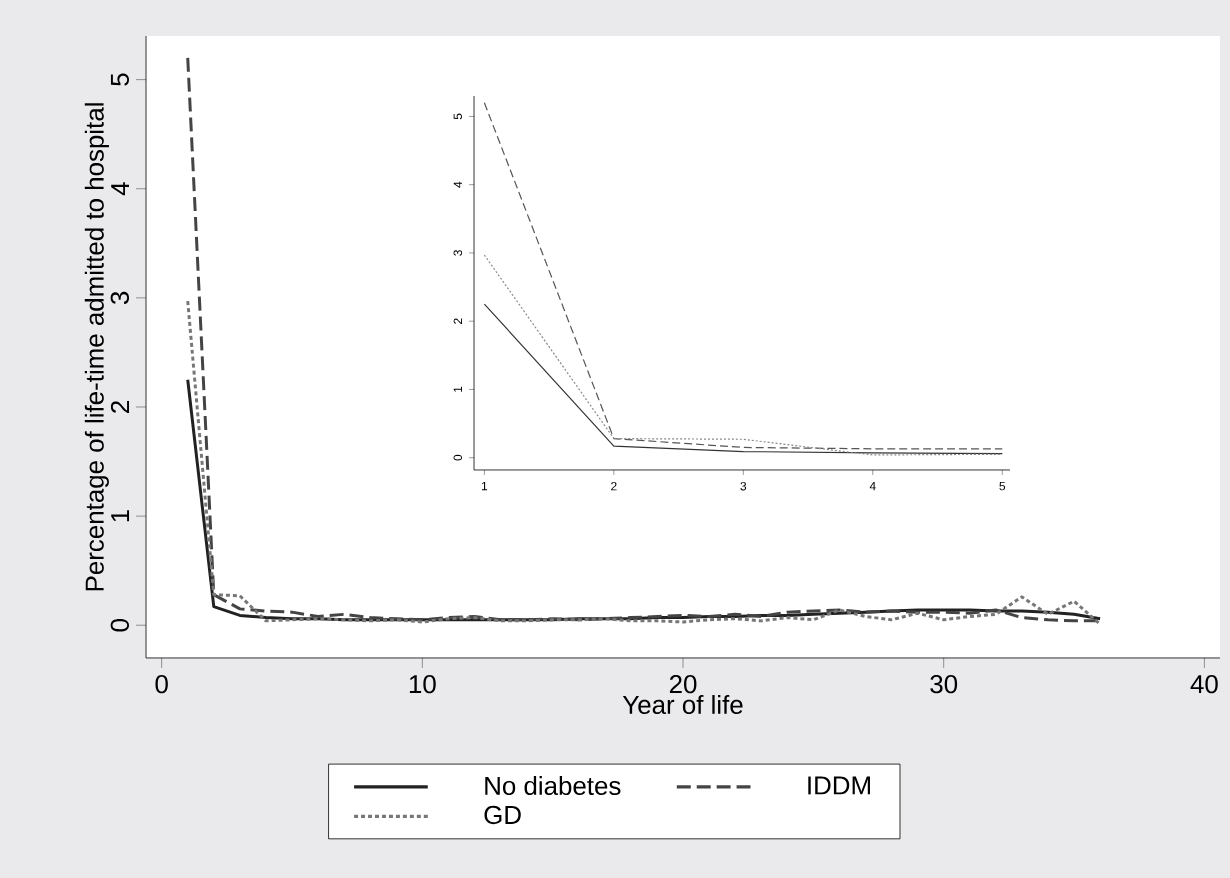 The image size is (1230, 878). What do you see at coordinates (944, 684) in the screenshot?
I see `x-tick-label: 30` at bounding box center [944, 684].